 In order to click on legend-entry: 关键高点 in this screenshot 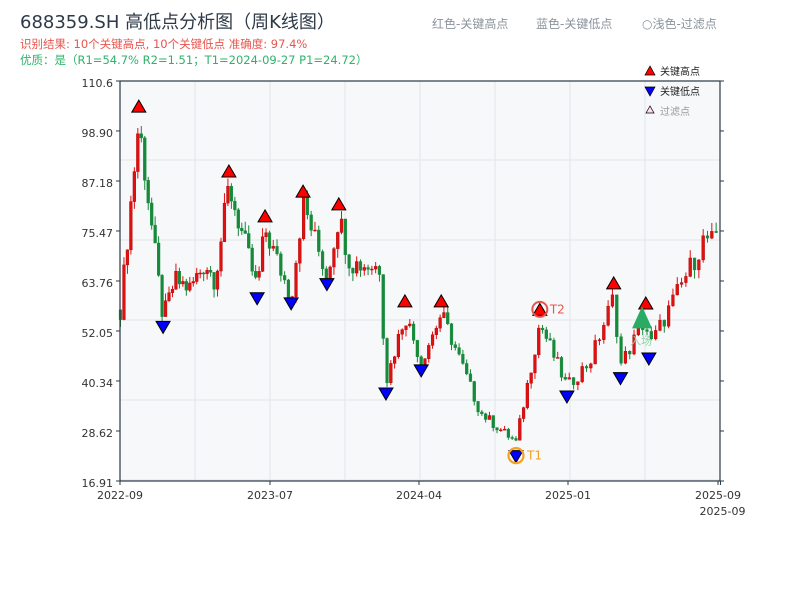, I will do `click(680, 71)`.